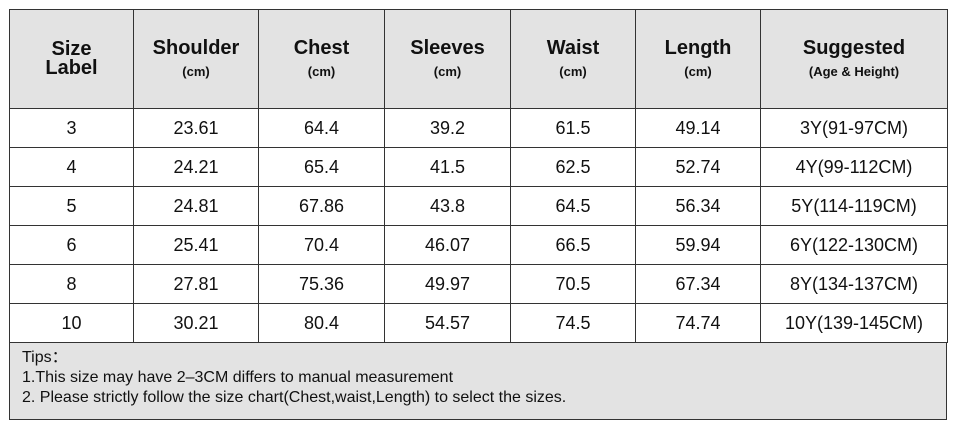 This screenshot has height=433, width=958. I want to click on table-cell: 64.5, so click(573, 206).